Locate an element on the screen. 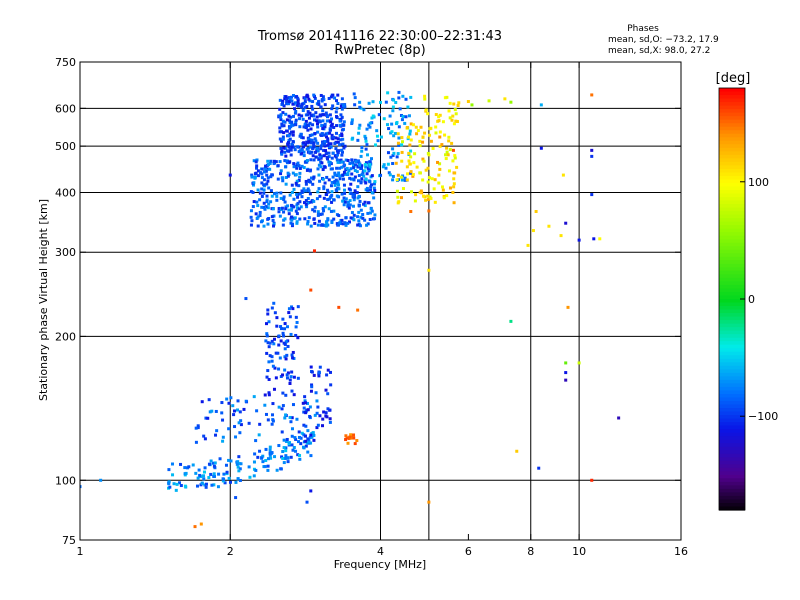 The height and width of the screenshot is (600, 800). y-tick-label: 500 is located at coordinates (65, 146).